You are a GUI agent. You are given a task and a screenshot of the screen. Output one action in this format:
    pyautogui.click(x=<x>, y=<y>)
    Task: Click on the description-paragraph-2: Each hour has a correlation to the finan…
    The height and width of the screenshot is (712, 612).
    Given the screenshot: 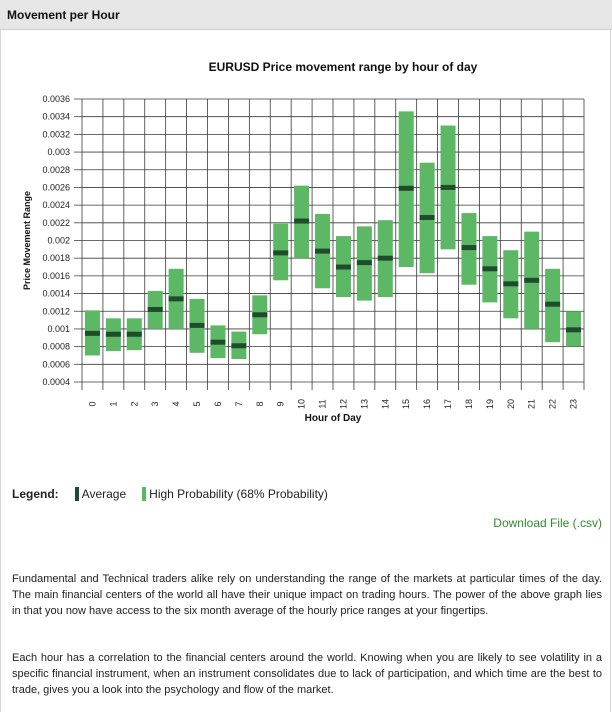 What is the action you would take?
    pyautogui.click(x=307, y=674)
    